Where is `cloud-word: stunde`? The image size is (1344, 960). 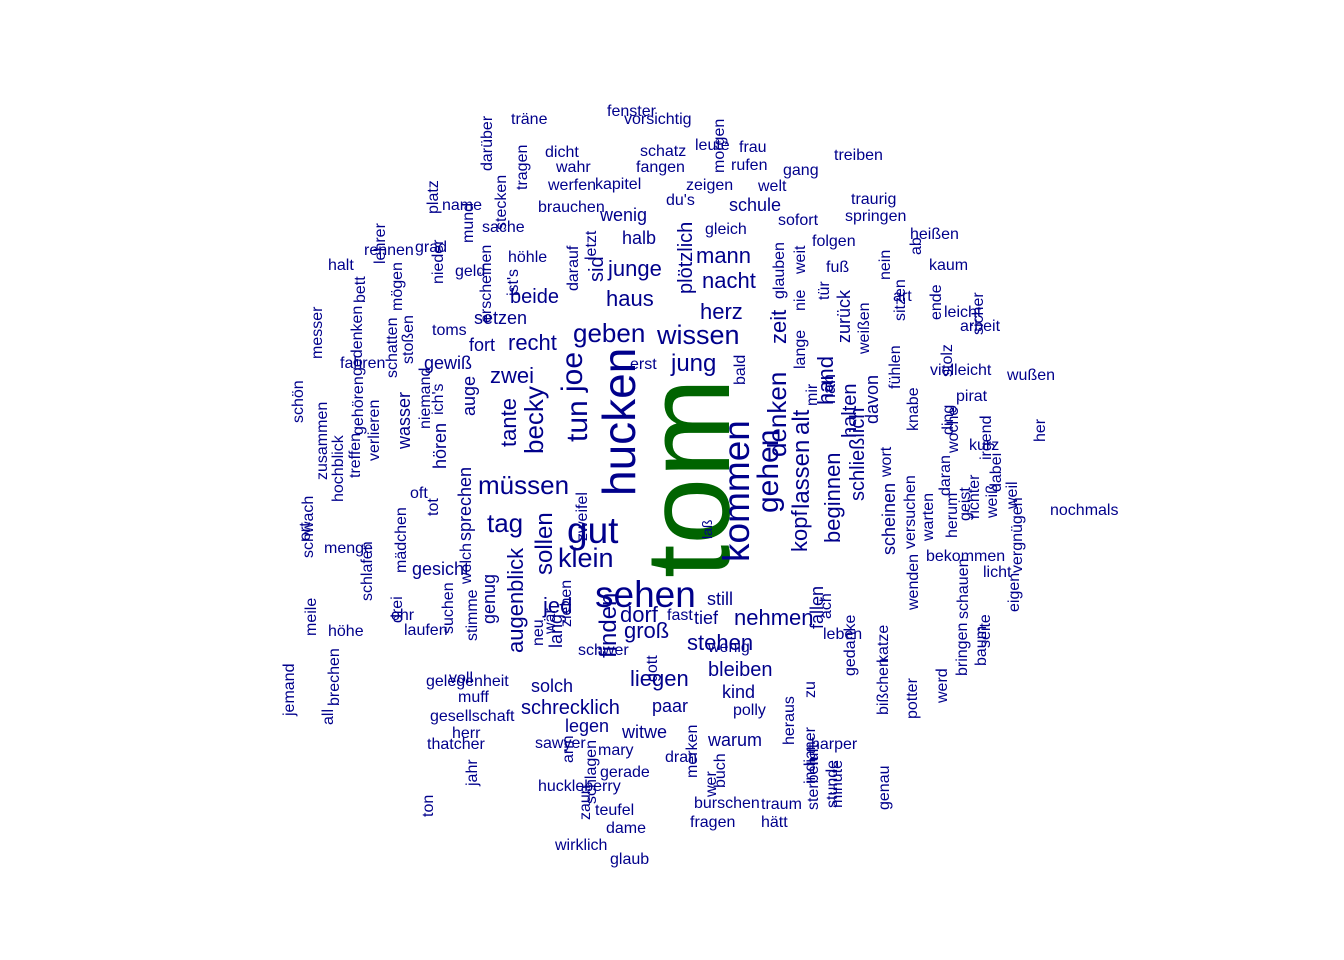
cloud-word: stunde is located at coordinates (832, 783).